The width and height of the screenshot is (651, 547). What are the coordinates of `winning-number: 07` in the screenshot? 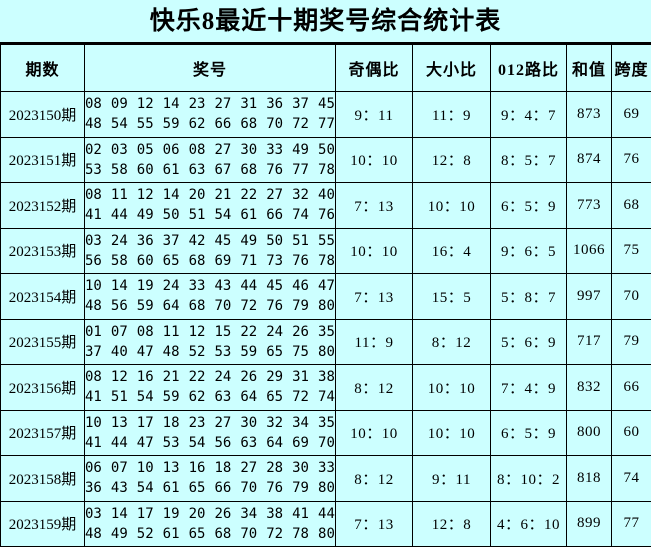 It's located at (119, 332).